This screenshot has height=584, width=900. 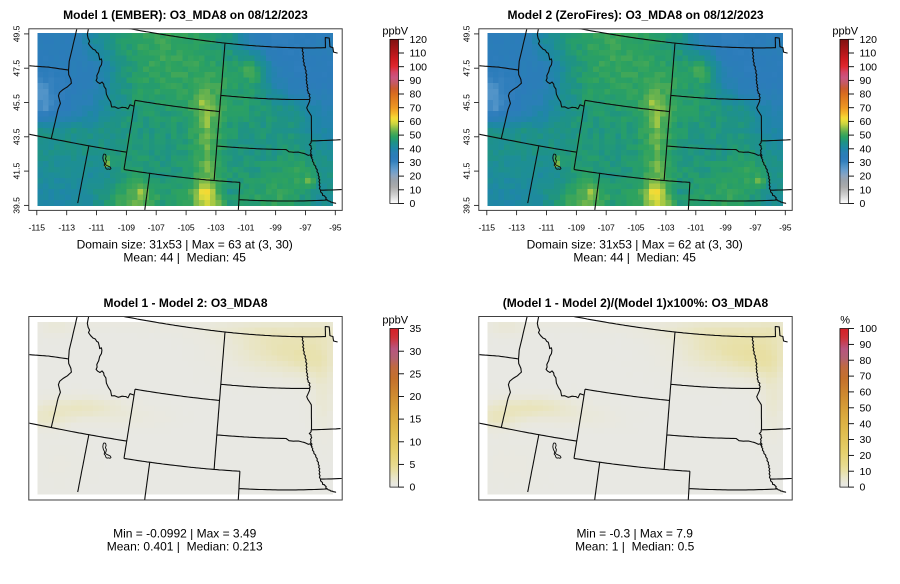 What do you see at coordinates (416, 420) in the screenshot?
I see `svg-text: 15` at bounding box center [416, 420].